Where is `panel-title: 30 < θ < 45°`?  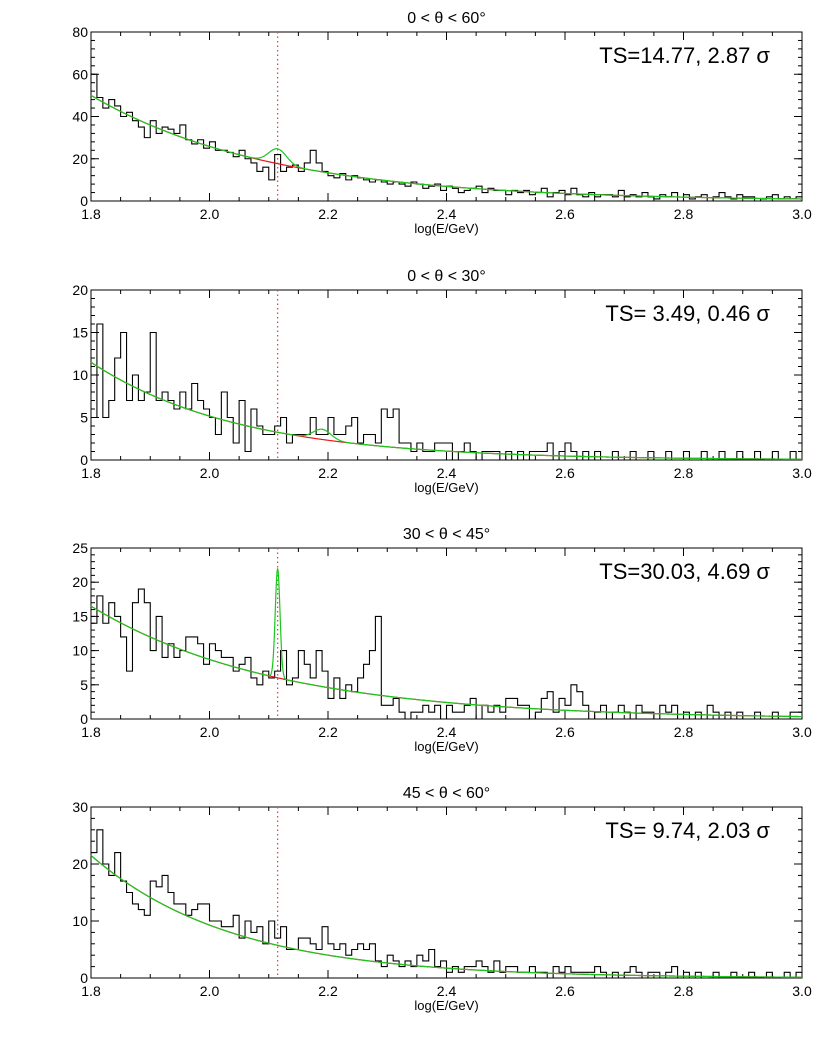 panel-title: 30 < θ < 45° is located at coordinates (446, 534).